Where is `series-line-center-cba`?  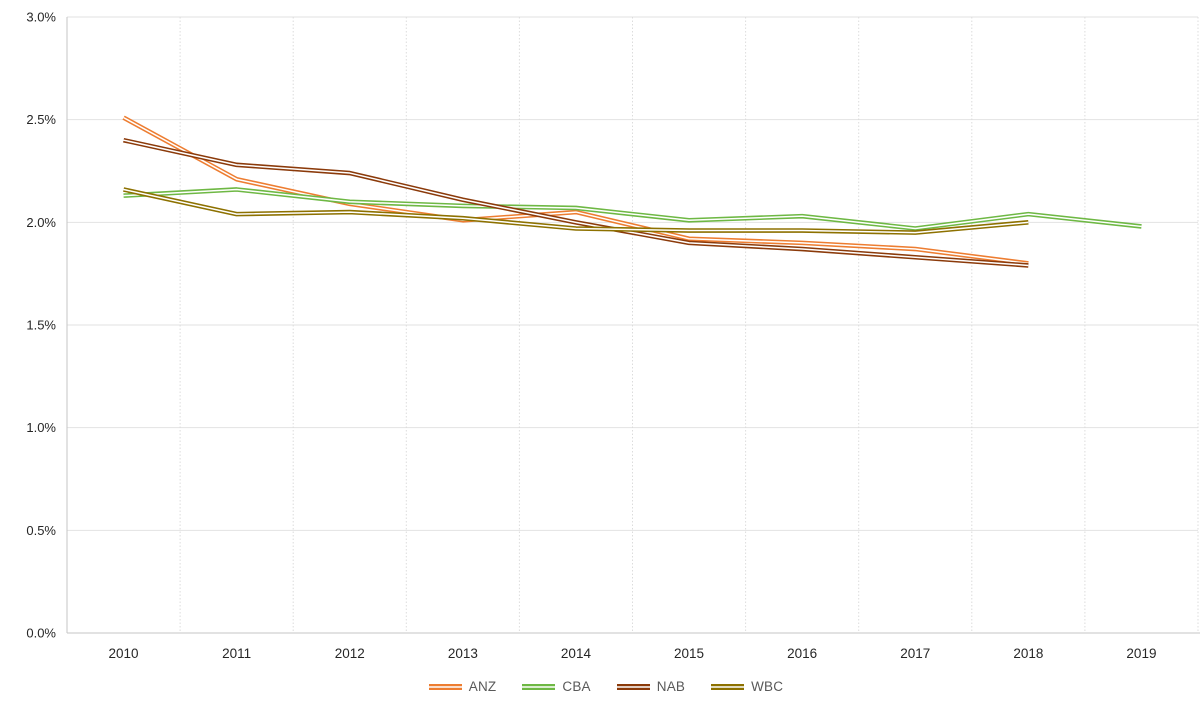
series-line-center-cba is located at coordinates (632, 209).